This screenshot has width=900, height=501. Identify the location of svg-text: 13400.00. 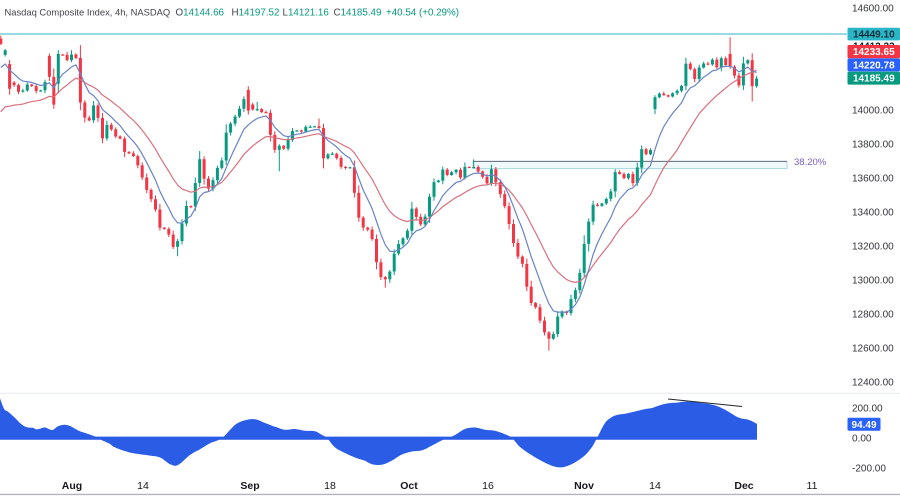
(873, 213).